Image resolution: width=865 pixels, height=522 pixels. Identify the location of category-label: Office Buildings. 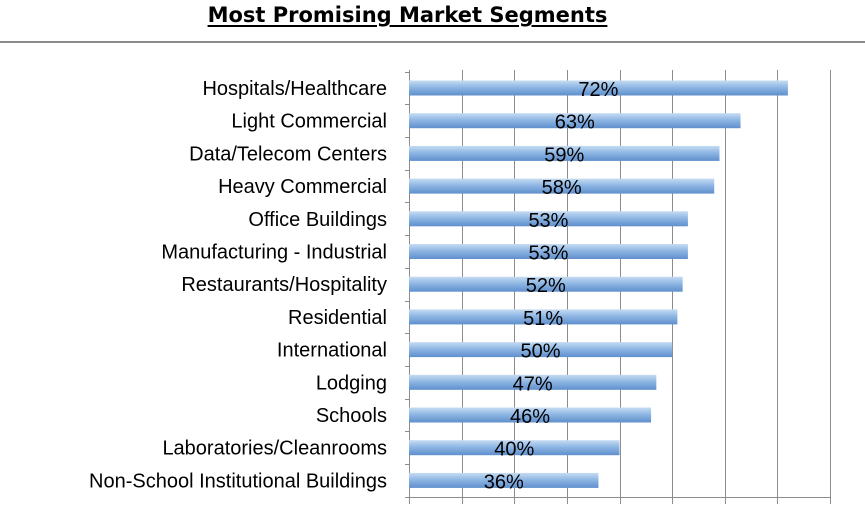
(317, 220).